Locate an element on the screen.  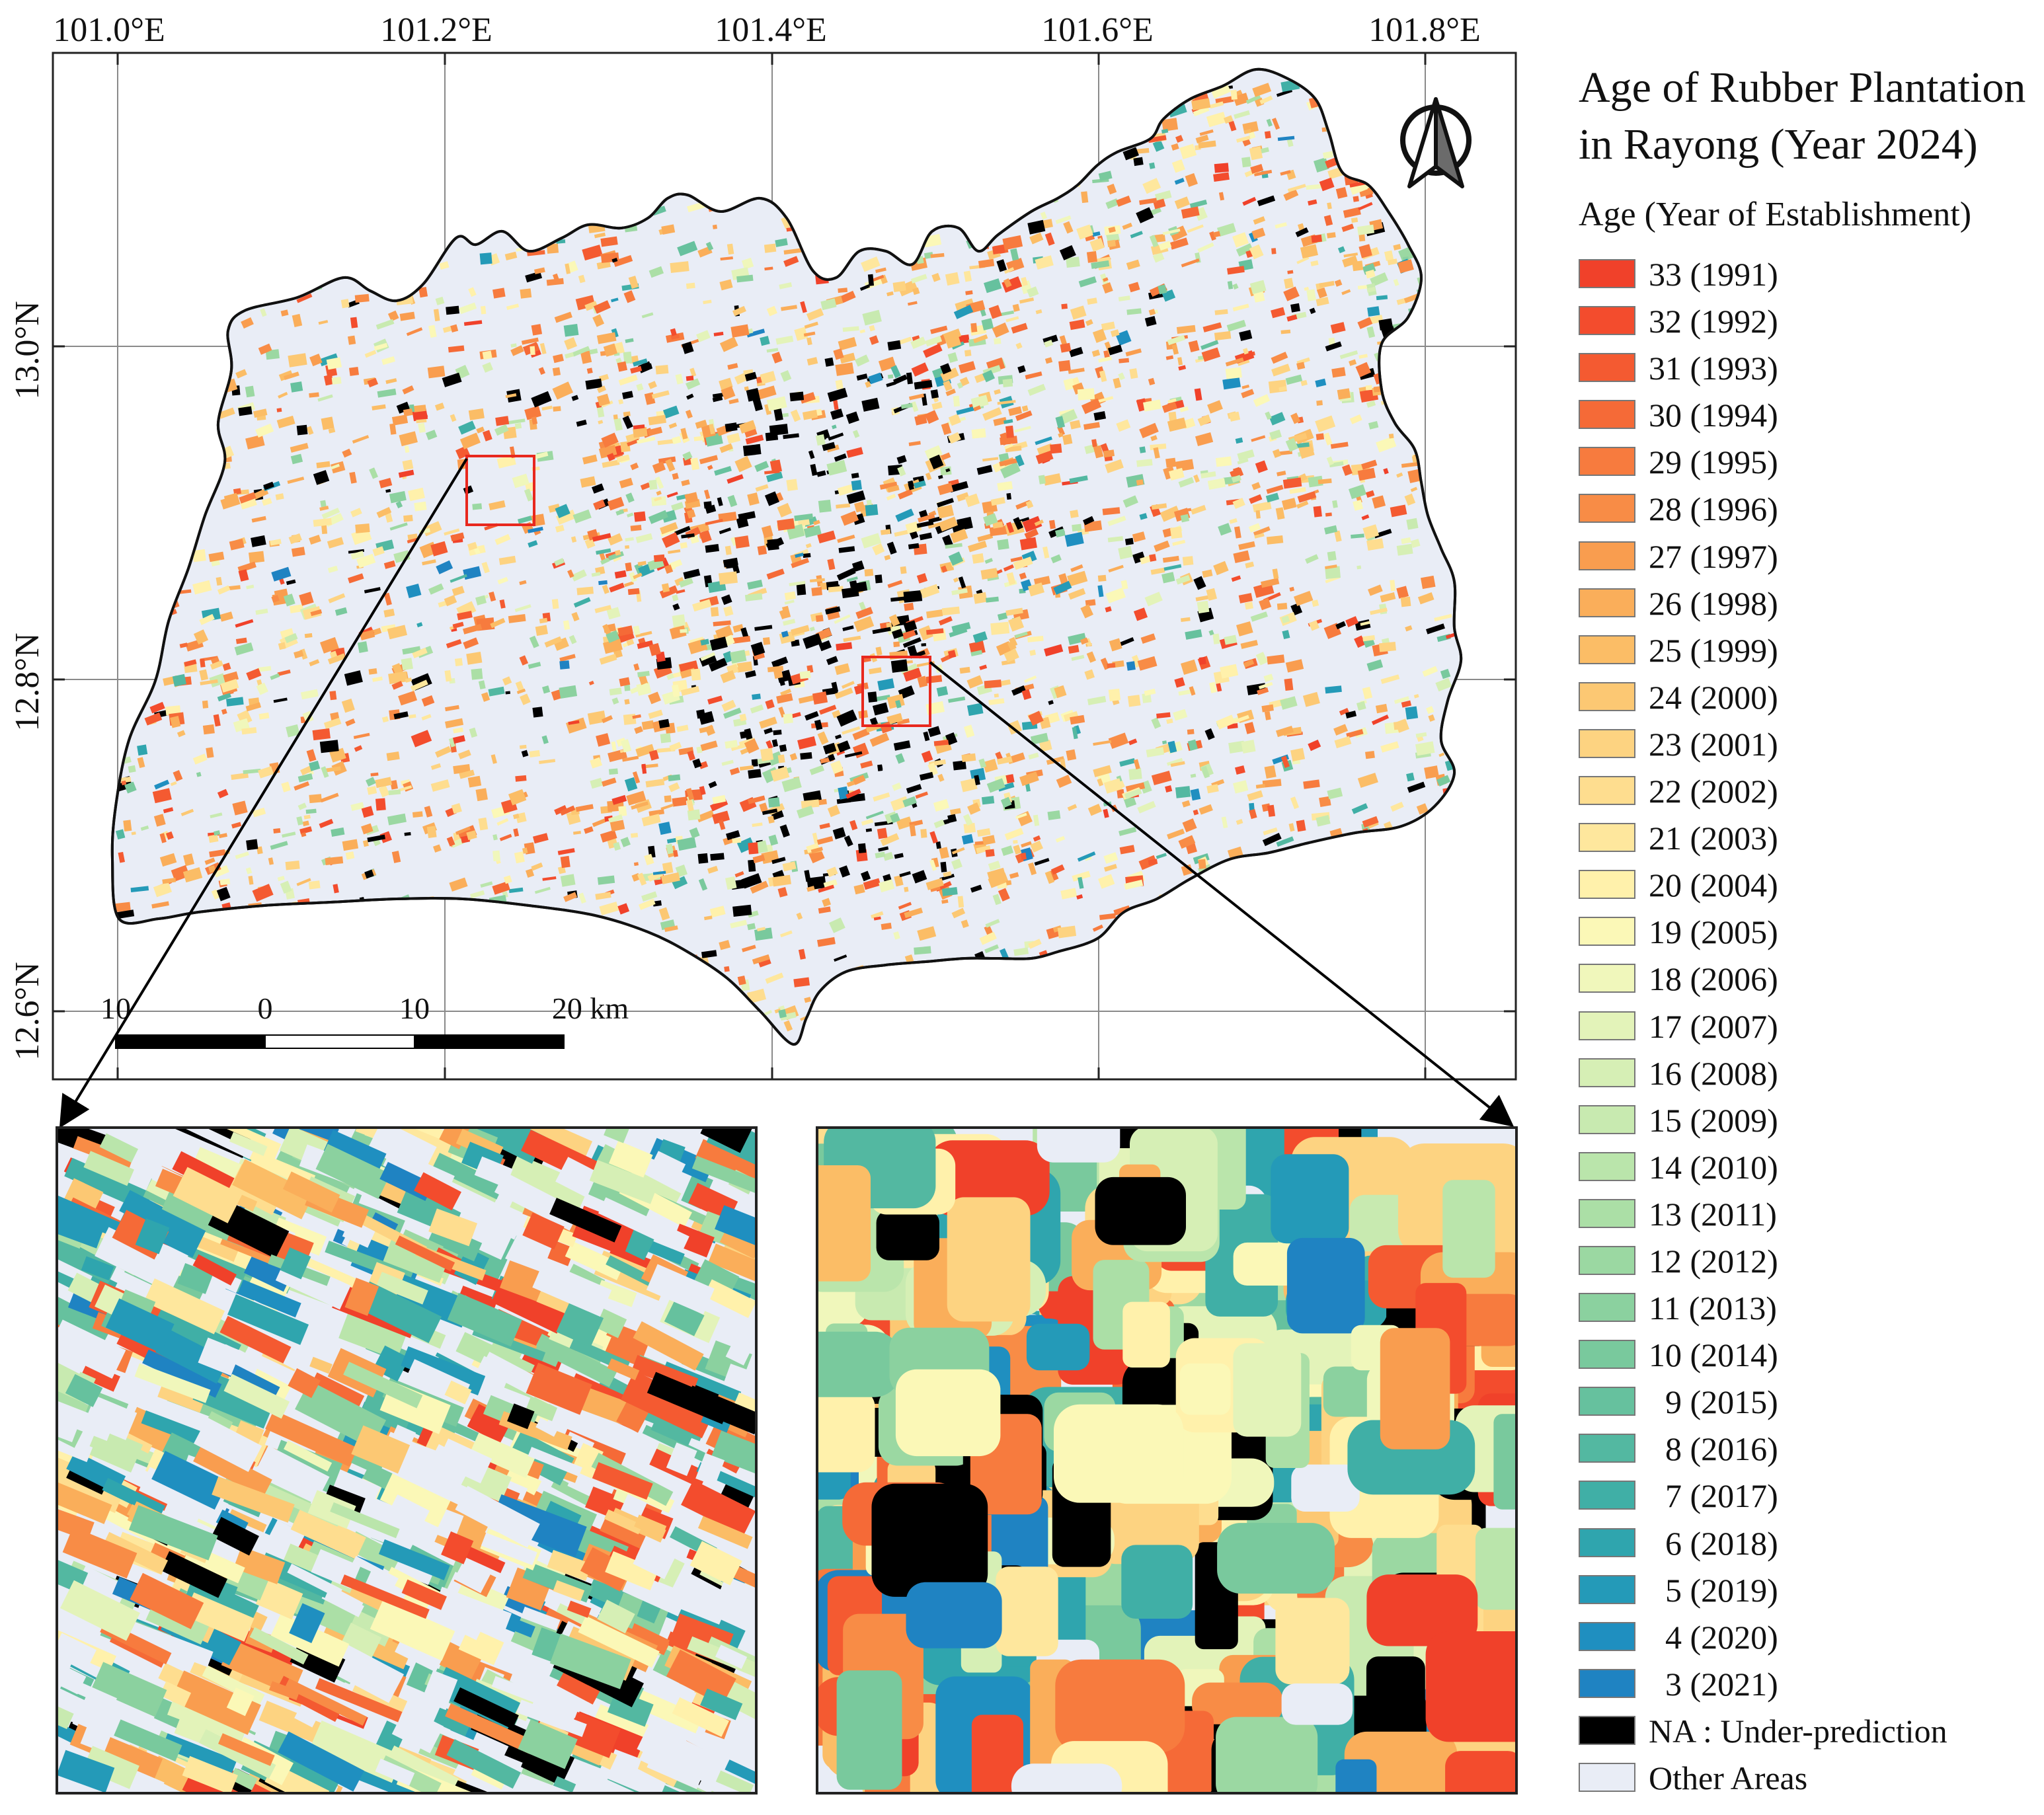
scale-label: 20 km is located at coordinates (591, 1008).